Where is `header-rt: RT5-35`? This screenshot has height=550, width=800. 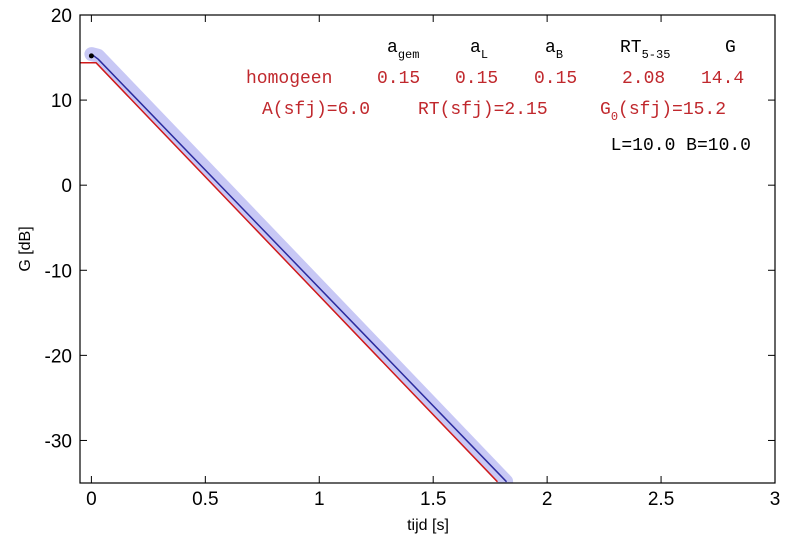
header-rt: RT5-35 is located at coordinates (645, 50).